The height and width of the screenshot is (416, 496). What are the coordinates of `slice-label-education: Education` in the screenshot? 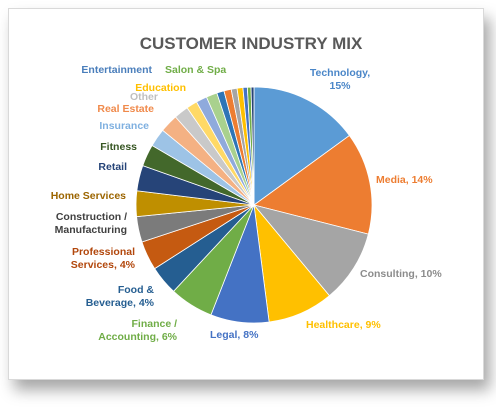 It's located at (160, 88).